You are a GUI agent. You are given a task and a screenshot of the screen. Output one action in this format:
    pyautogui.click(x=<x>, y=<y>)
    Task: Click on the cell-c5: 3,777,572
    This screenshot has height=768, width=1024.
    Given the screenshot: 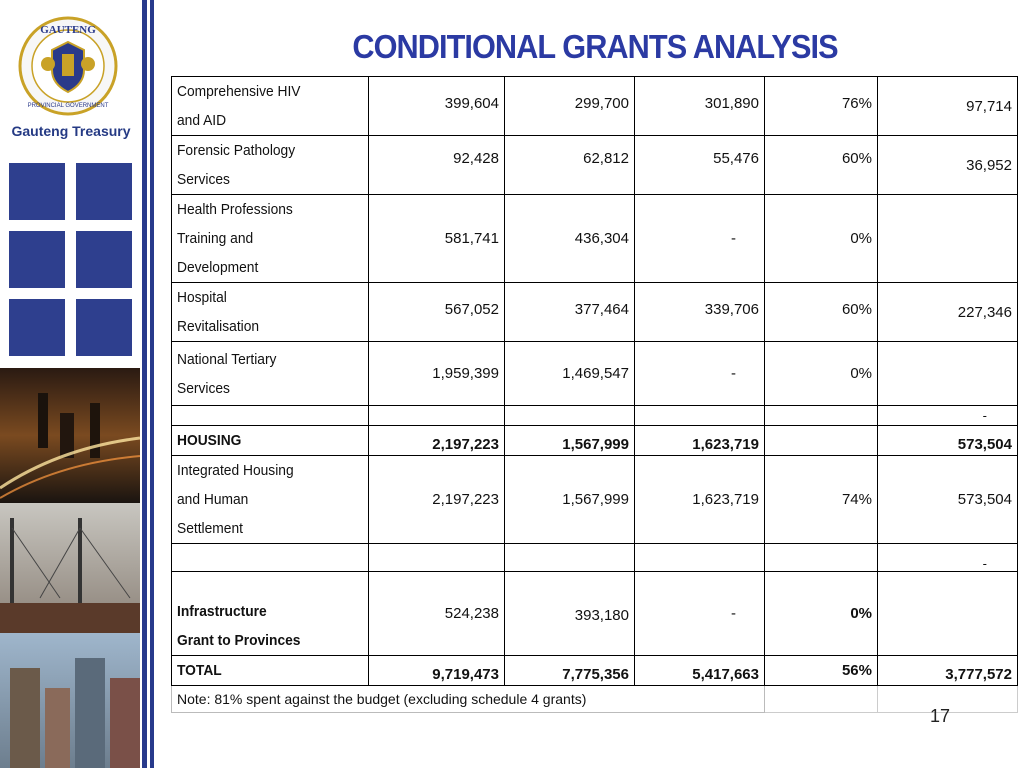 What is the action you would take?
    pyautogui.click(x=947, y=670)
    